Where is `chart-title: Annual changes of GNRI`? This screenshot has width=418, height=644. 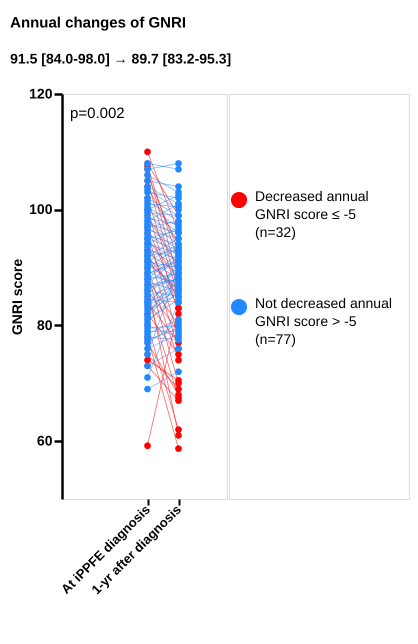
chart-title: Annual changes of GNRI is located at coordinates (98, 23).